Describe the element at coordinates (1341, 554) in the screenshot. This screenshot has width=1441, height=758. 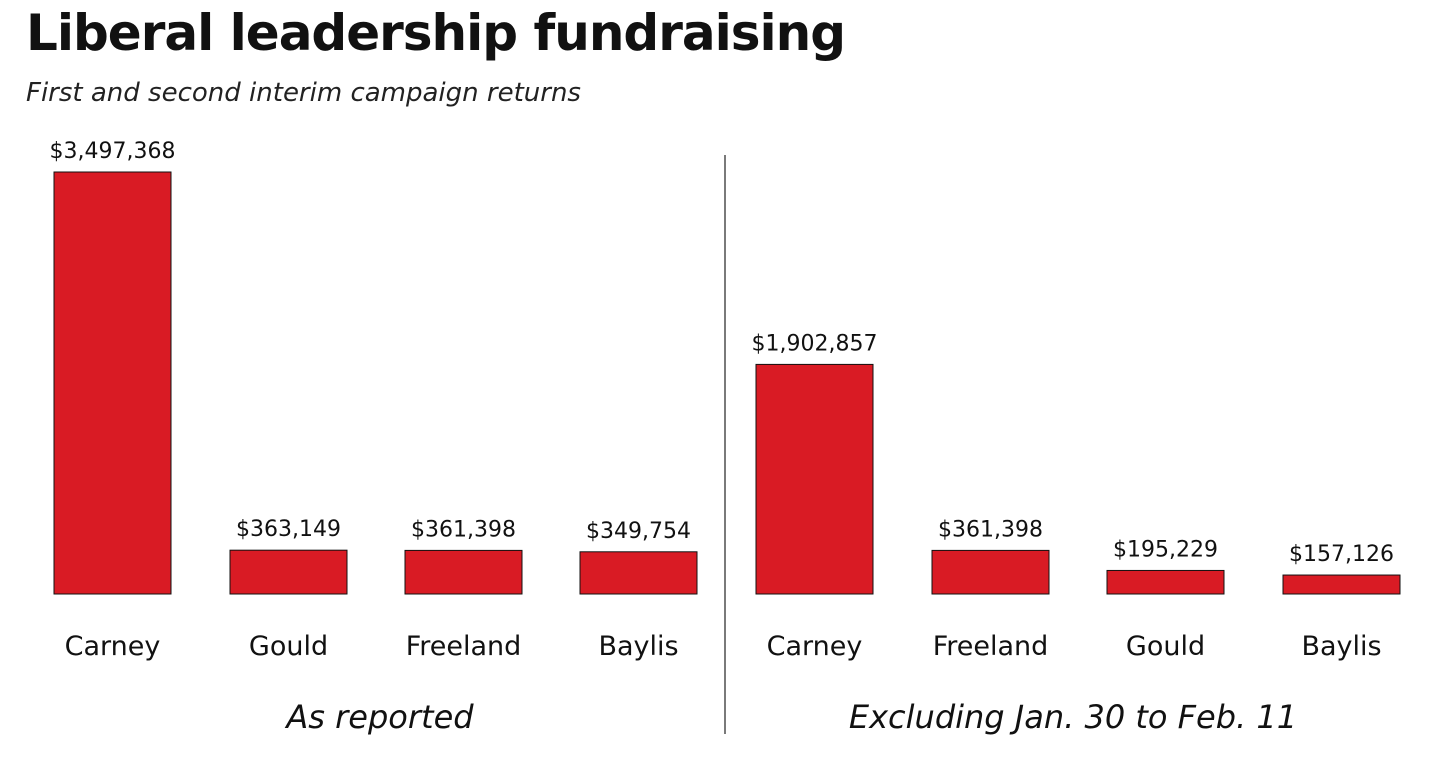
I see `value-label-baylis: $157,126` at that location.